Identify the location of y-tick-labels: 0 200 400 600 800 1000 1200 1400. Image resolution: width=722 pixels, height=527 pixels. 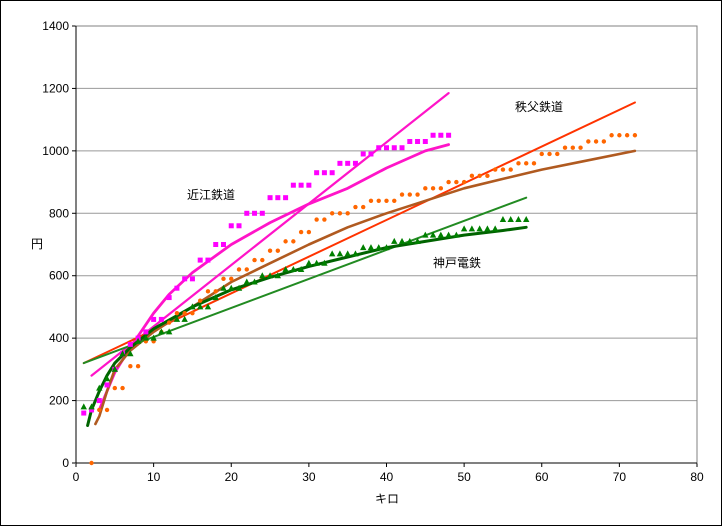
(55, 244).